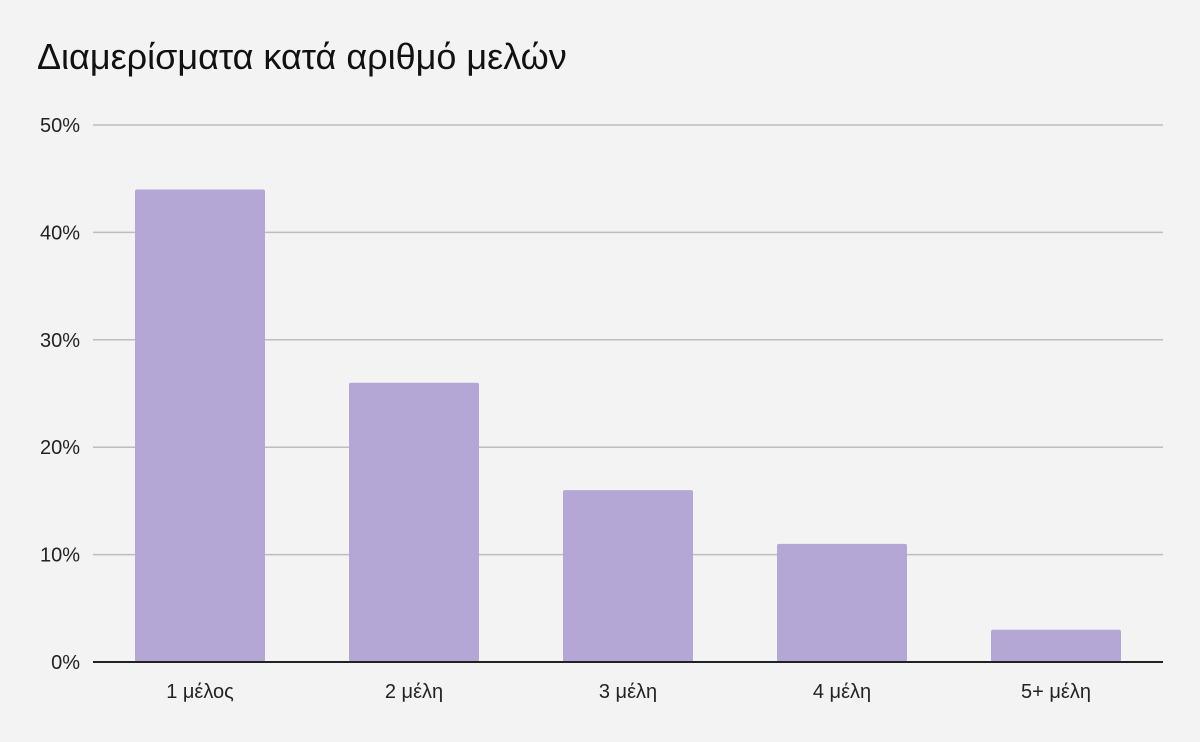  I want to click on x-tick-label: 2 μέλη, so click(414, 692).